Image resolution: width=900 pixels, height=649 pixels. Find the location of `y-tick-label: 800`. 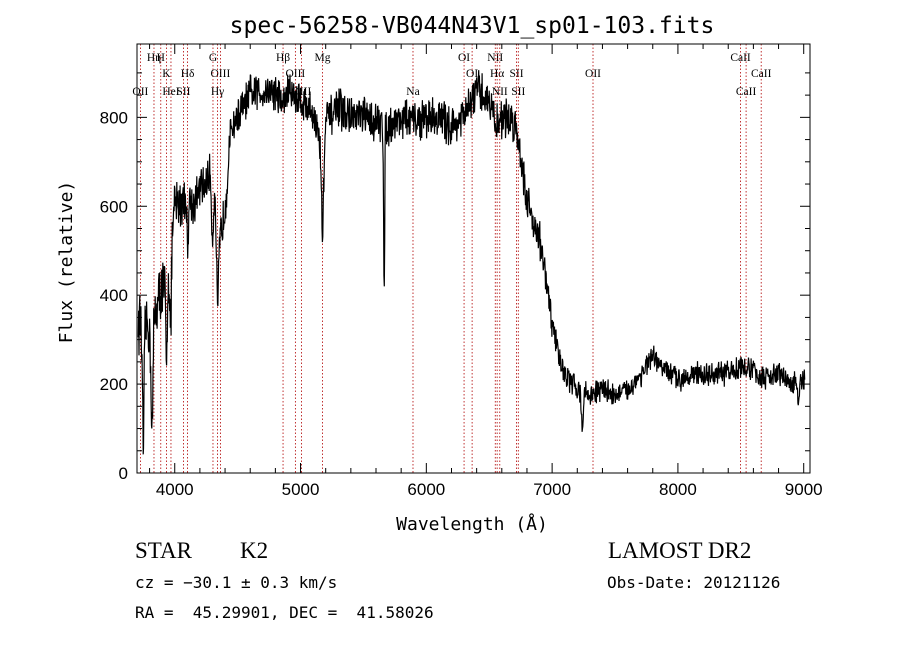

y-tick-label: 800 is located at coordinates (114, 117).